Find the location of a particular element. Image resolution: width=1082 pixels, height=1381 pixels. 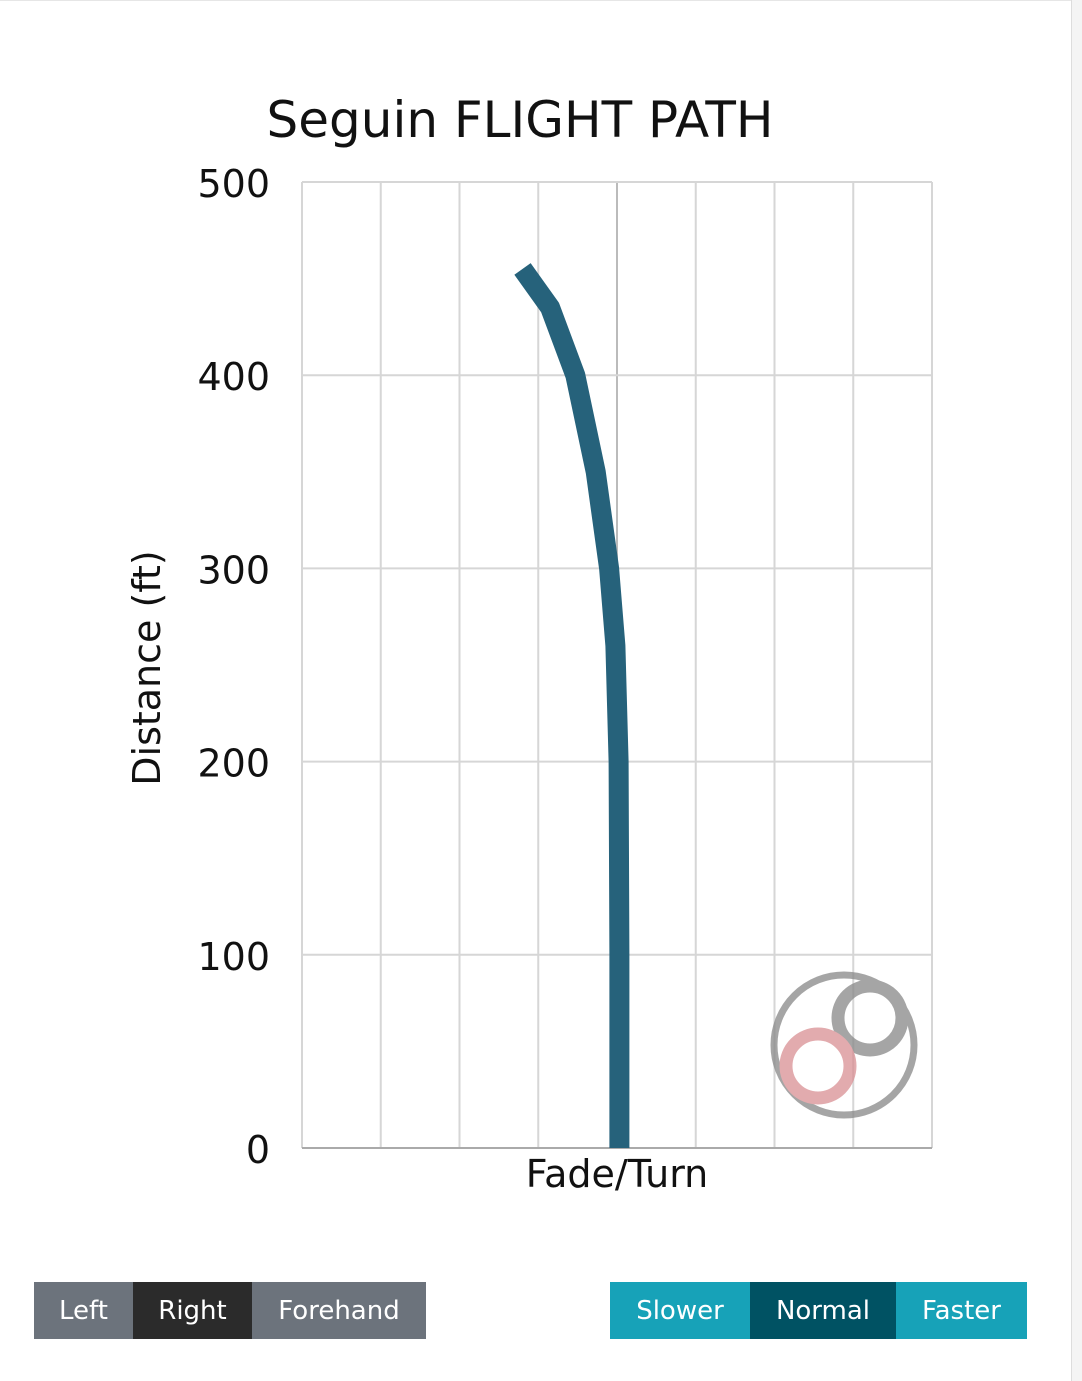

y-tick-label: 300 is located at coordinates (233, 570).